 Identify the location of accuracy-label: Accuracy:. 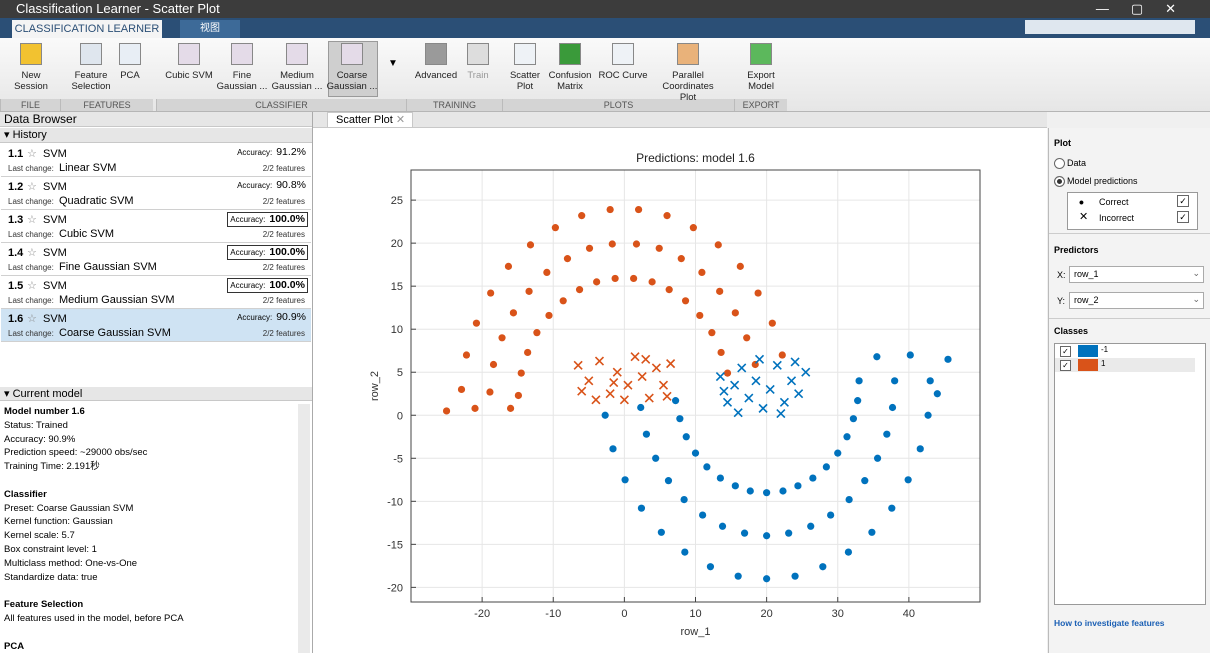
(255, 152).